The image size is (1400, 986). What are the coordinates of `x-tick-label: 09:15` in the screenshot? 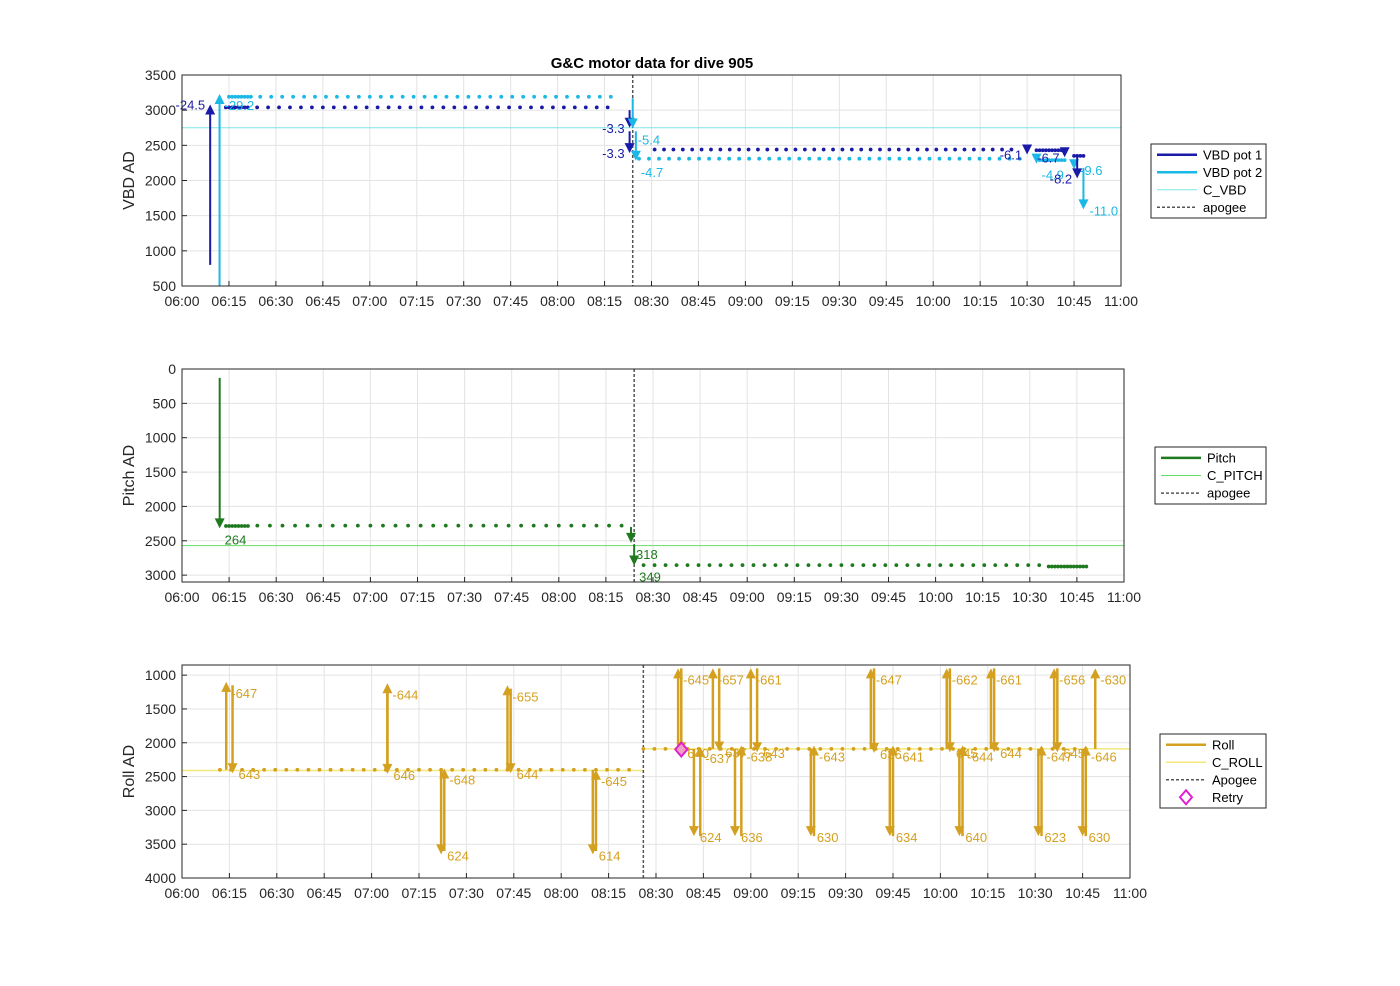 It's located at (798, 893).